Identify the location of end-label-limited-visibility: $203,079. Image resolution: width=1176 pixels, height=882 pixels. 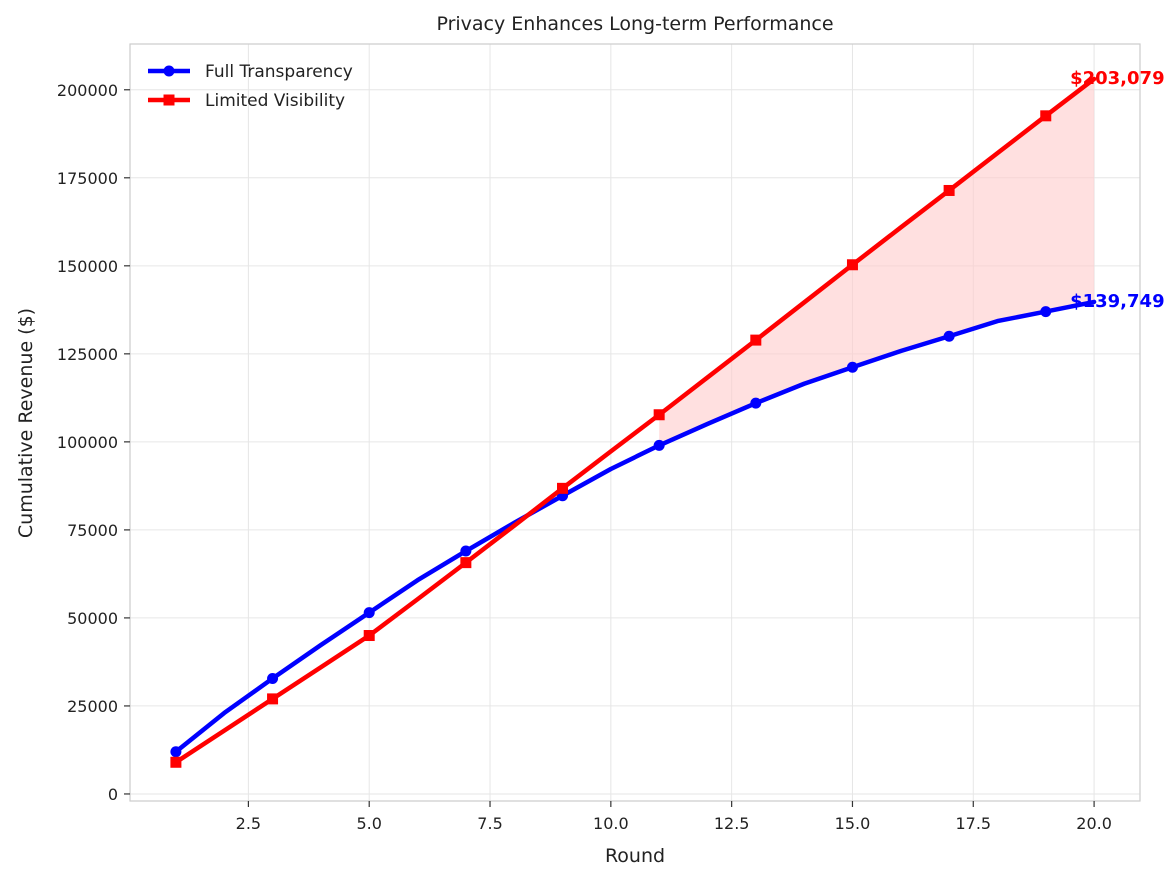
(1117, 78).